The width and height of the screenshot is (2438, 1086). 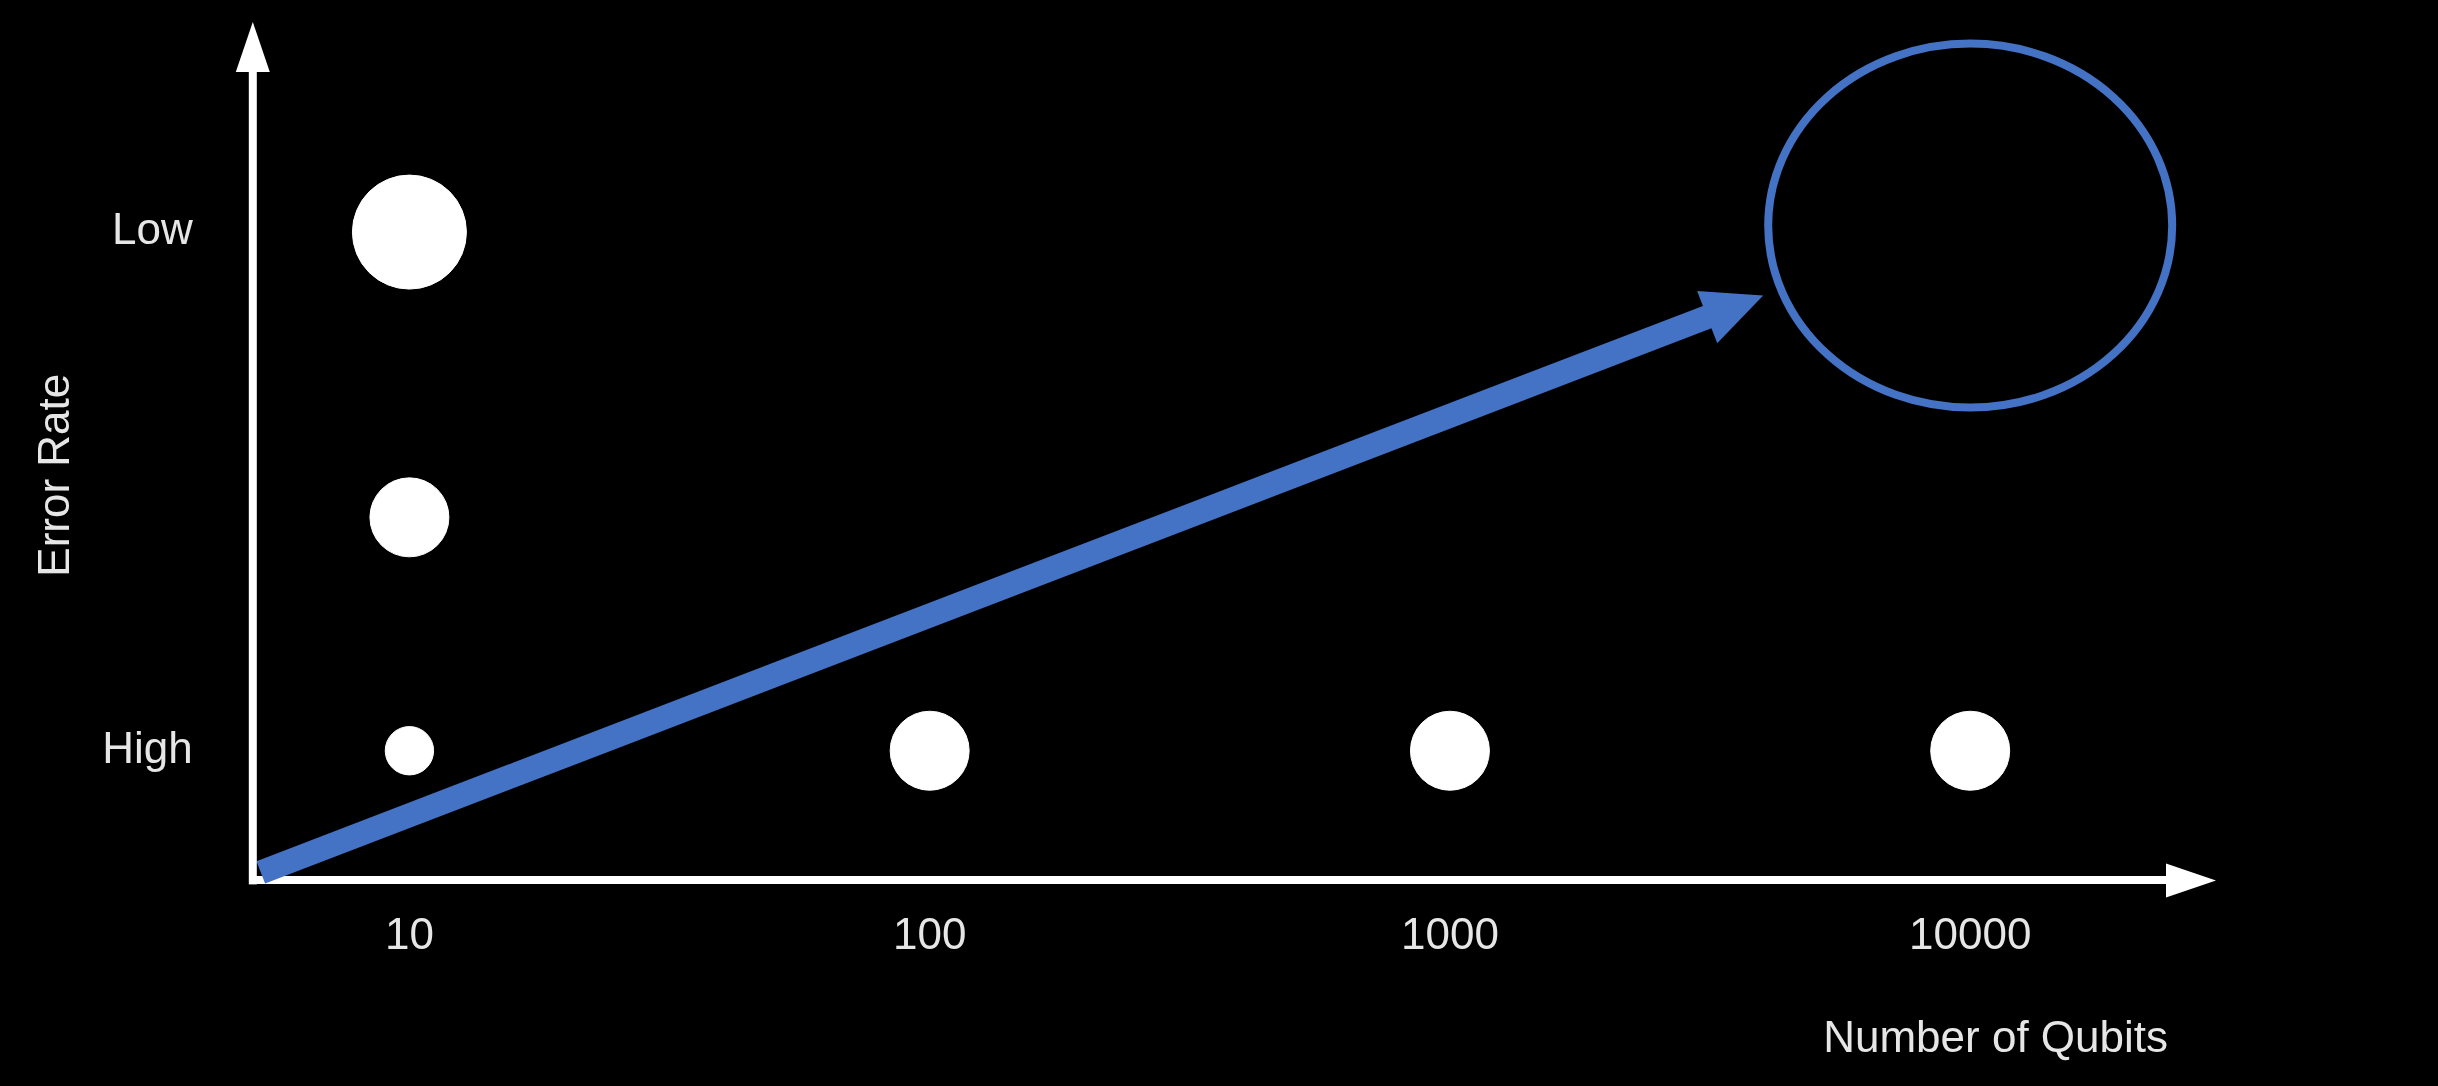 I want to click on text: Low, so click(x=153, y=229).